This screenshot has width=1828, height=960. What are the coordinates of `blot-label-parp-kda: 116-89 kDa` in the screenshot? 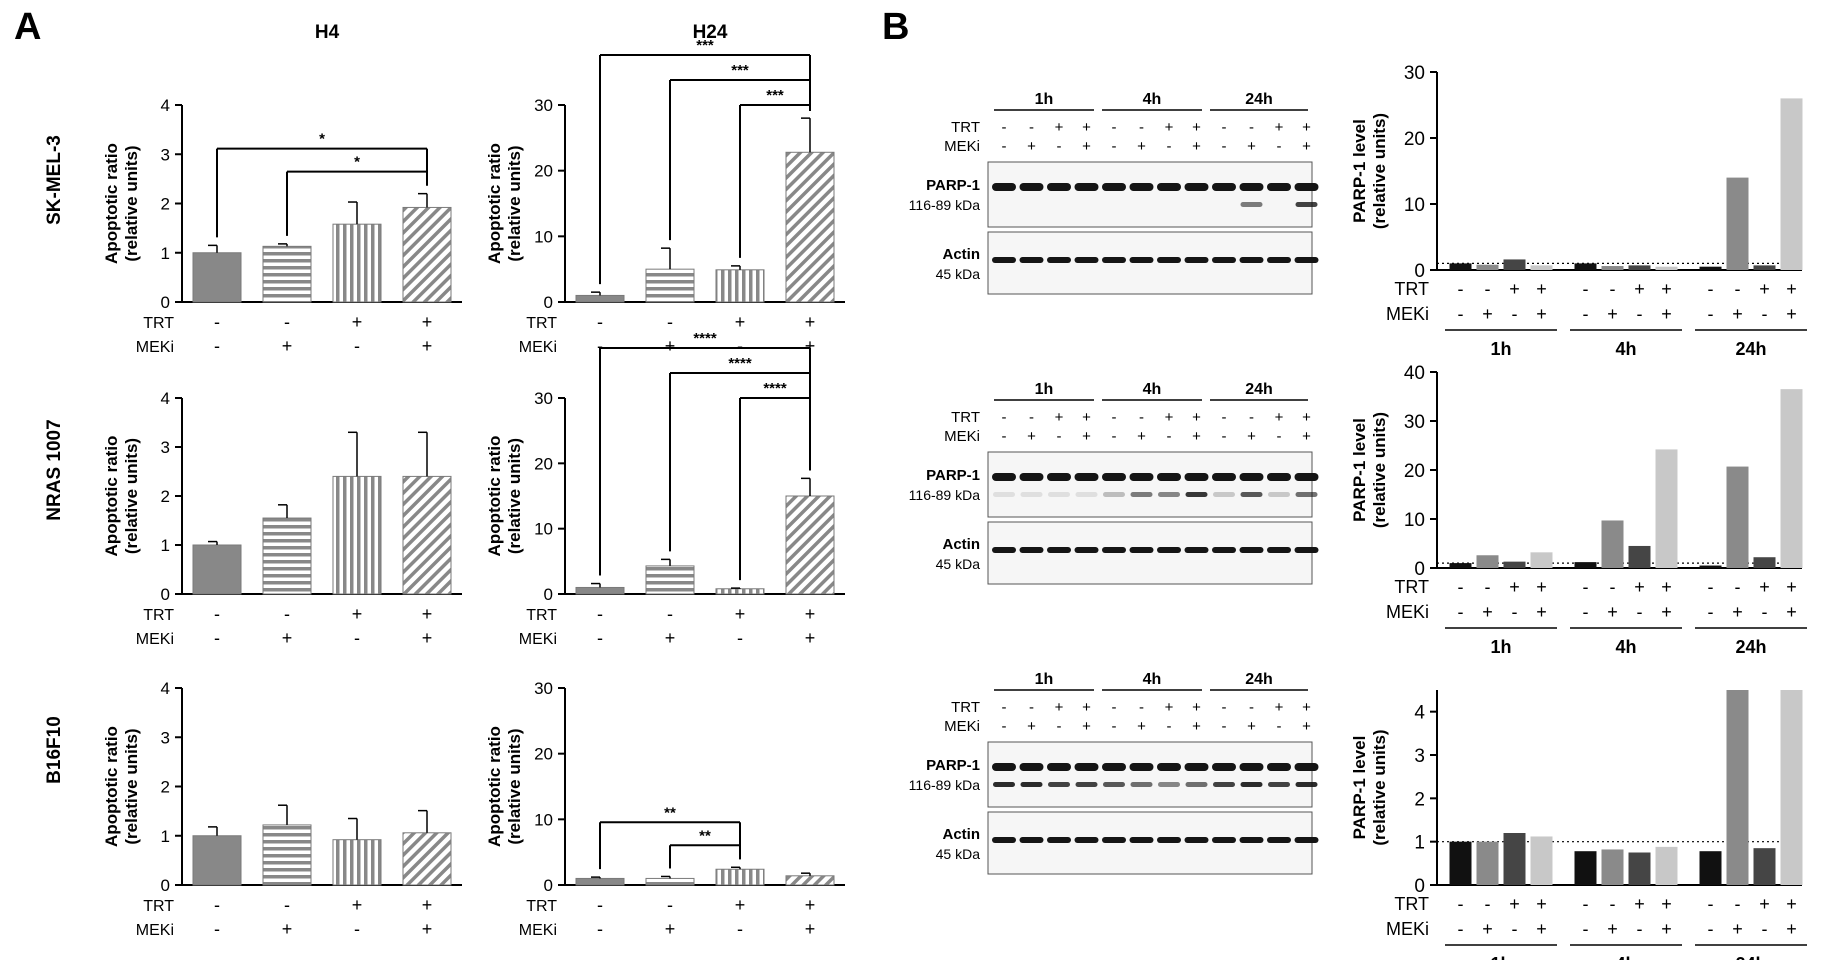 It's located at (945, 495).